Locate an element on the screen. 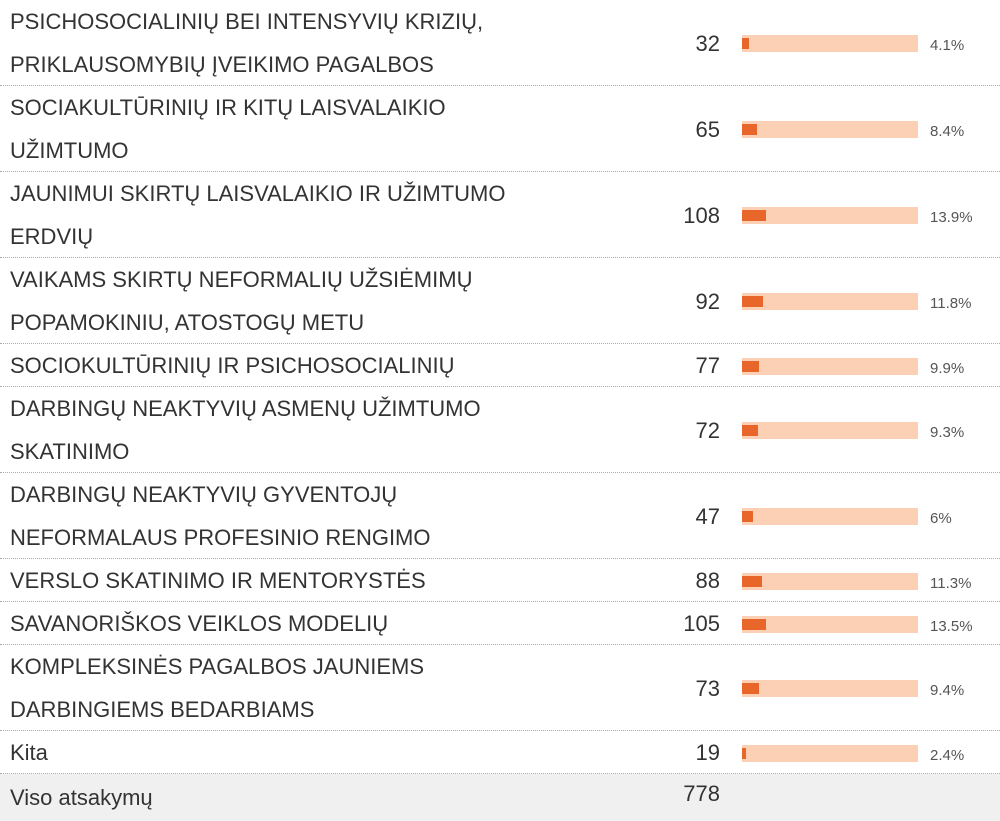 The image size is (1000, 821). label-line: NEFORMALAUS PROFESINIO RENGIMO is located at coordinates (220, 537).